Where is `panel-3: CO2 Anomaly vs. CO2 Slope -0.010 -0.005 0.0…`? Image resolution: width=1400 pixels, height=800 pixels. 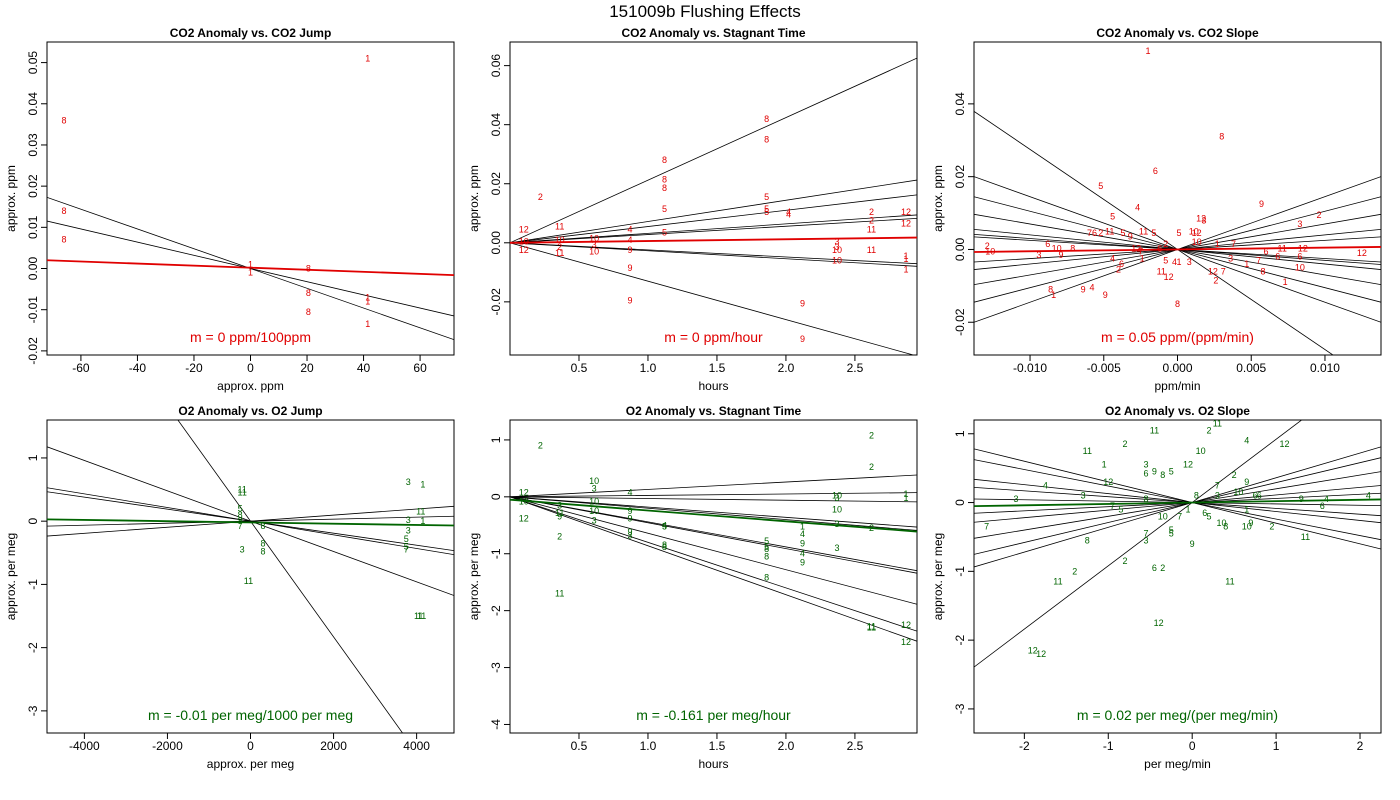 panel-3: CO2 Anomaly vs. CO2 Slope -0.010 -0.005 0.0… is located at coordinates (1156, 209).